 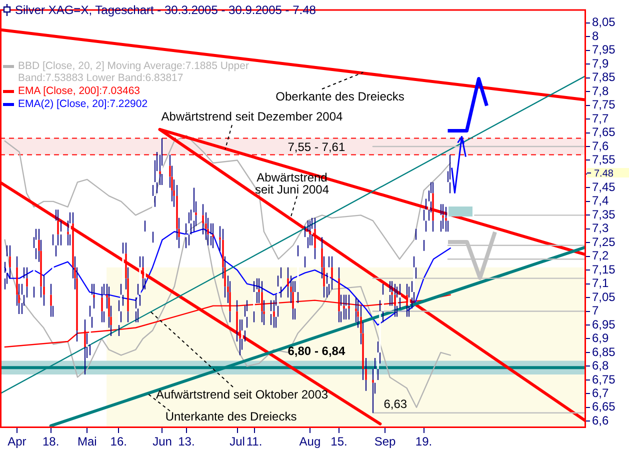 What do you see at coordinates (595, 311) in the screenshot?
I see `y-tick-label: 7` at bounding box center [595, 311].